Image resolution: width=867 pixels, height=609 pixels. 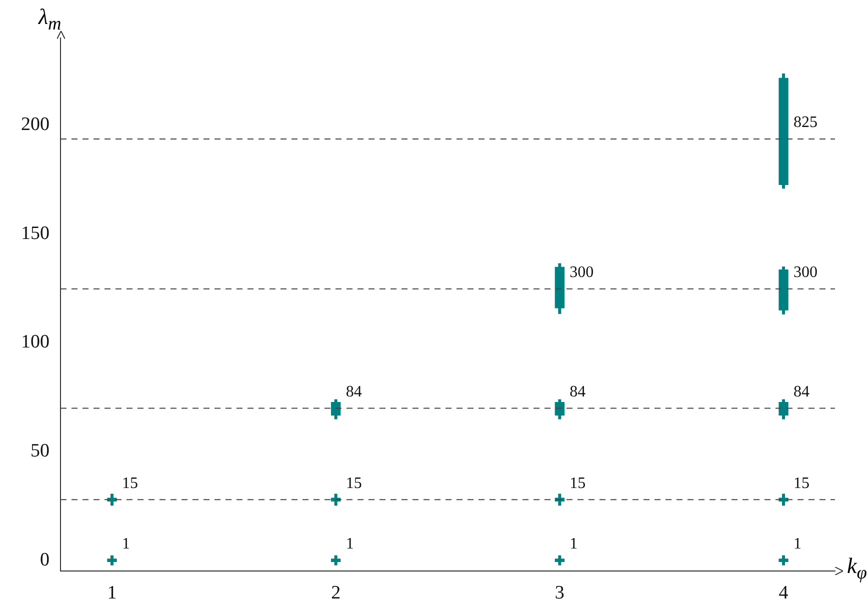 I want to click on y-tick-label: 50, so click(x=40, y=451).